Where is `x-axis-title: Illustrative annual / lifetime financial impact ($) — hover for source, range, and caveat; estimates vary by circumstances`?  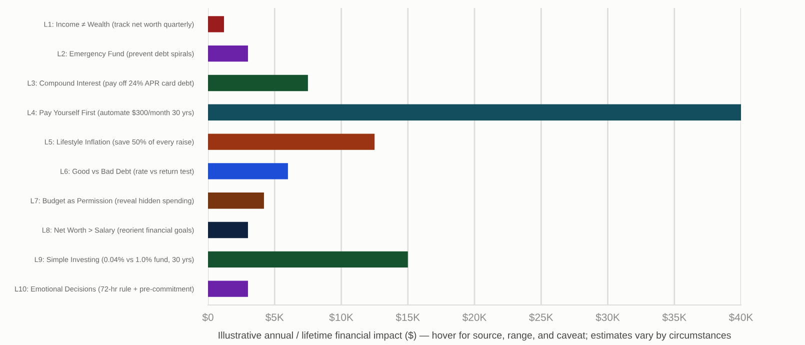 x-axis-title: Illustrative annual / lifetime financial impact ($) — hover for source, range, and caveat; estimates vary by circumstances is located at coordinates (474, 336).